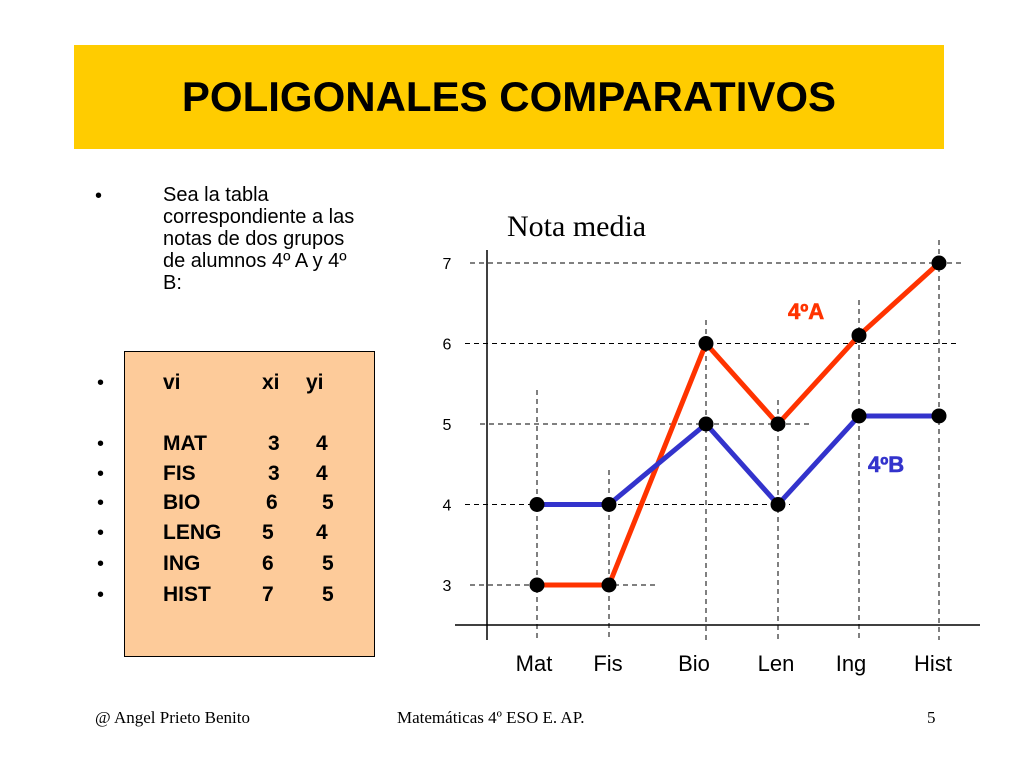 This screenshot has width=1024, height=768. What do you see at coordinates (447, 586) in the screenshot?
I see `y-tick-label: 3` at bounding box center [447, 586].